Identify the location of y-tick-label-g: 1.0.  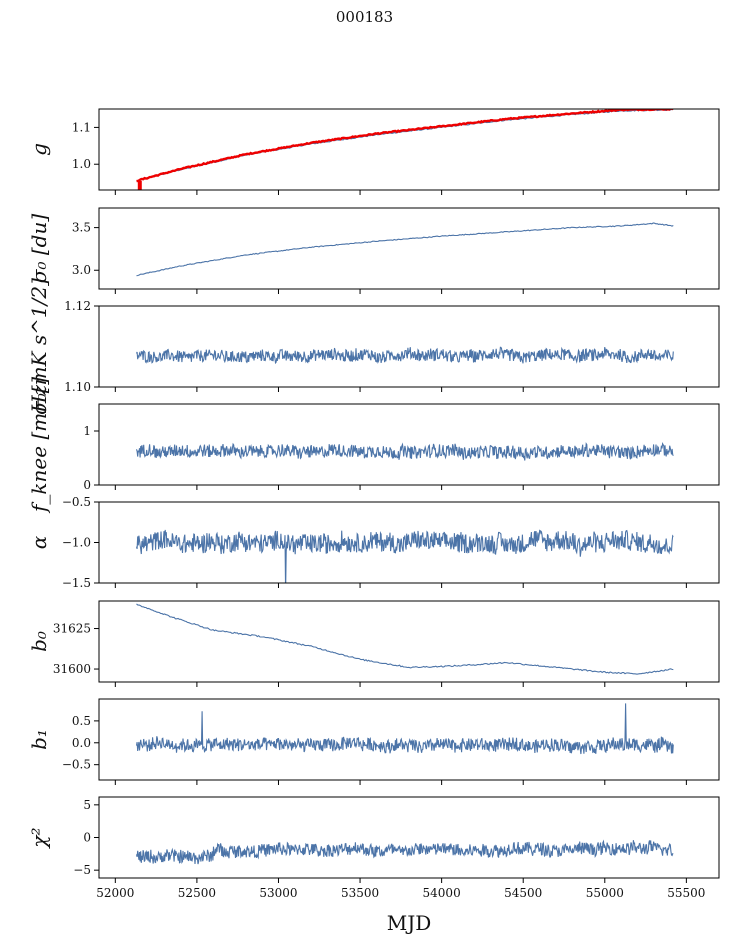
(81, 164).